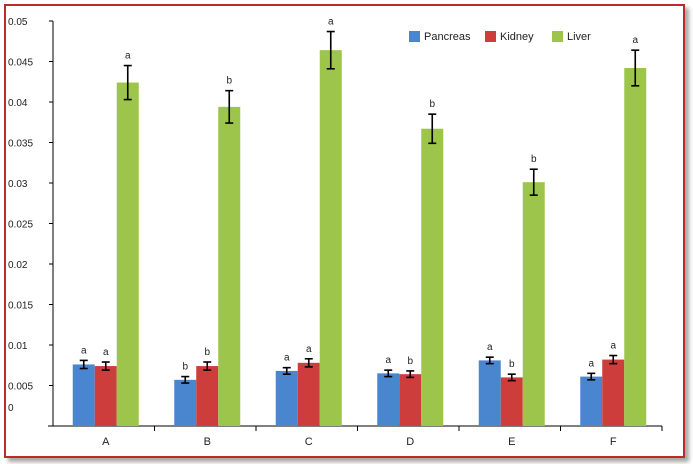  I want to click on x-tick-label: B, so click(207, 442).